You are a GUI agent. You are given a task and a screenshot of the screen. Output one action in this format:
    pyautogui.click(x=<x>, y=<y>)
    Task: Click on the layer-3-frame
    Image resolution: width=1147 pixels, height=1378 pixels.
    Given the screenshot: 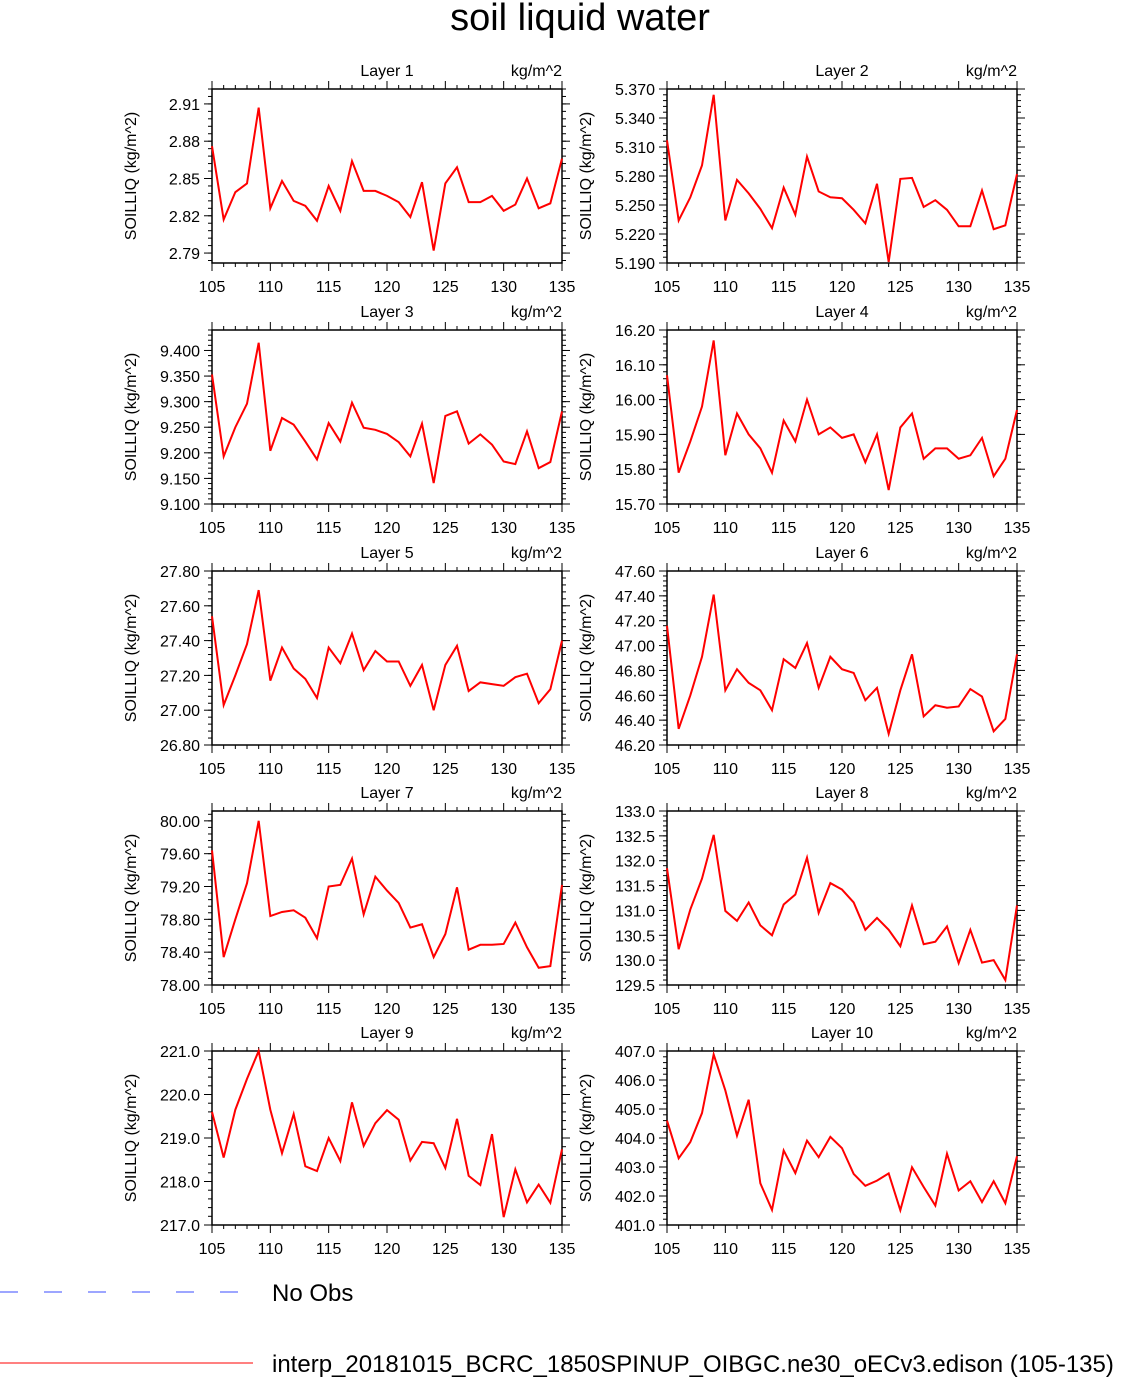 What is the action you would take?
    pyautogui.click(x=387, y=417)
    